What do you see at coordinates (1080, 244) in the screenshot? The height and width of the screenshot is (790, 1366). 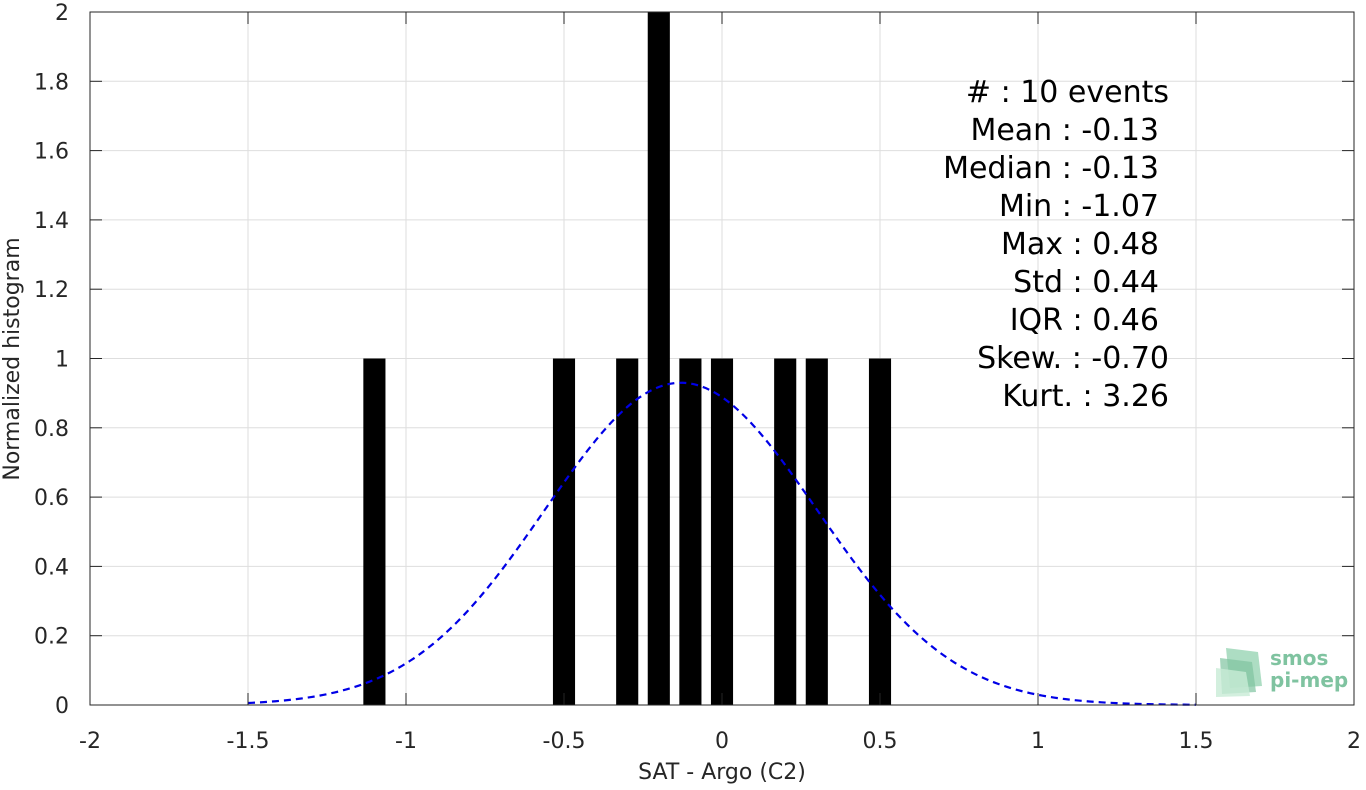 I see `stat-line: Max : 0.48` at bounding box center [1080, 244].